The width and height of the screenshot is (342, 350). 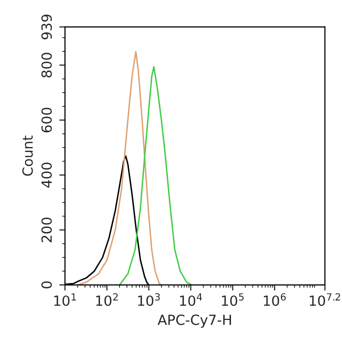 I want to click on y-tick-label: 600, so click(x=46, y=120).